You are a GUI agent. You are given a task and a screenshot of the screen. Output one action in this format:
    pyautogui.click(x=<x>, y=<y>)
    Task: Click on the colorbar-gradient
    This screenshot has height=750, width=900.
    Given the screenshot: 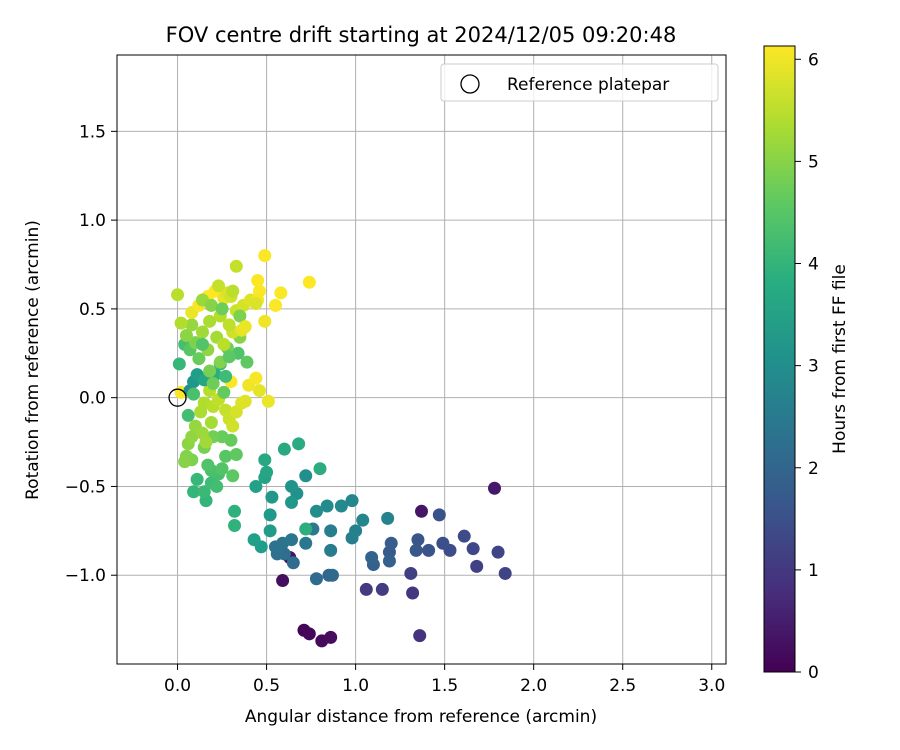 What is the action you would take?
    pyautogui.click(x=779, y=359)
    